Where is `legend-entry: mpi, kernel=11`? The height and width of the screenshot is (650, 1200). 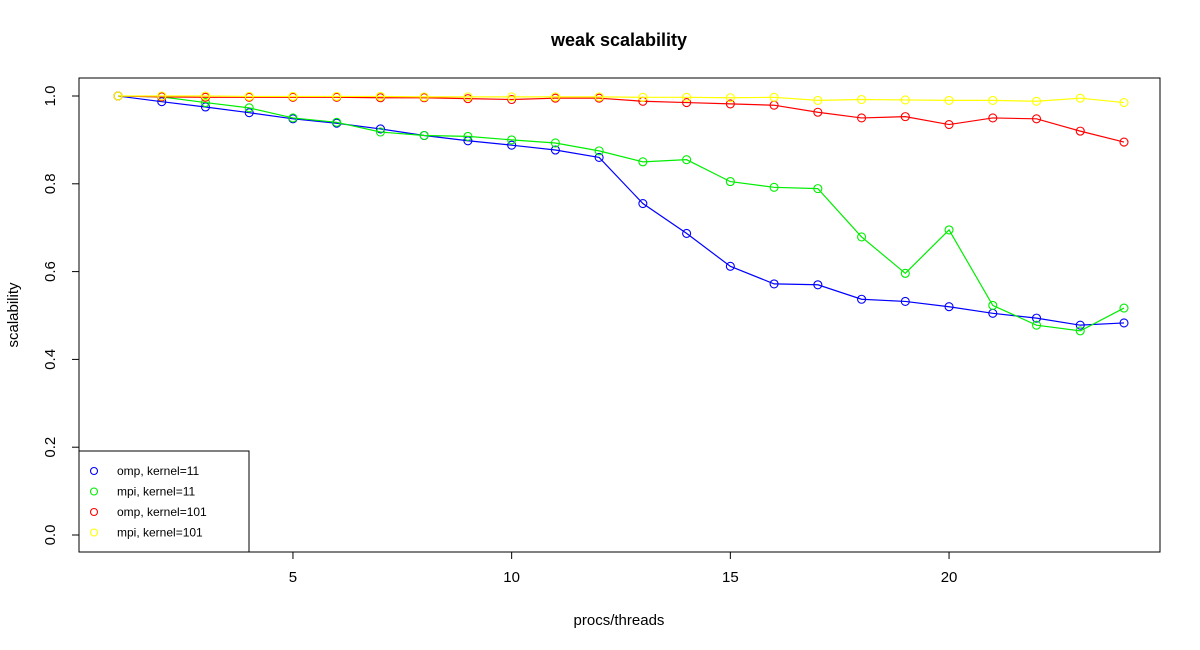
legend-entry: mpi, kernel=11 is located at coordinates (156, 492).